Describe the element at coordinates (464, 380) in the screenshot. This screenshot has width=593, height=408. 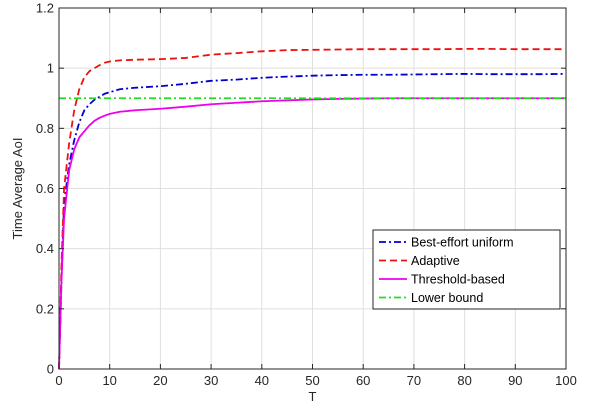
I see `x-tick-label: 80` at that location.